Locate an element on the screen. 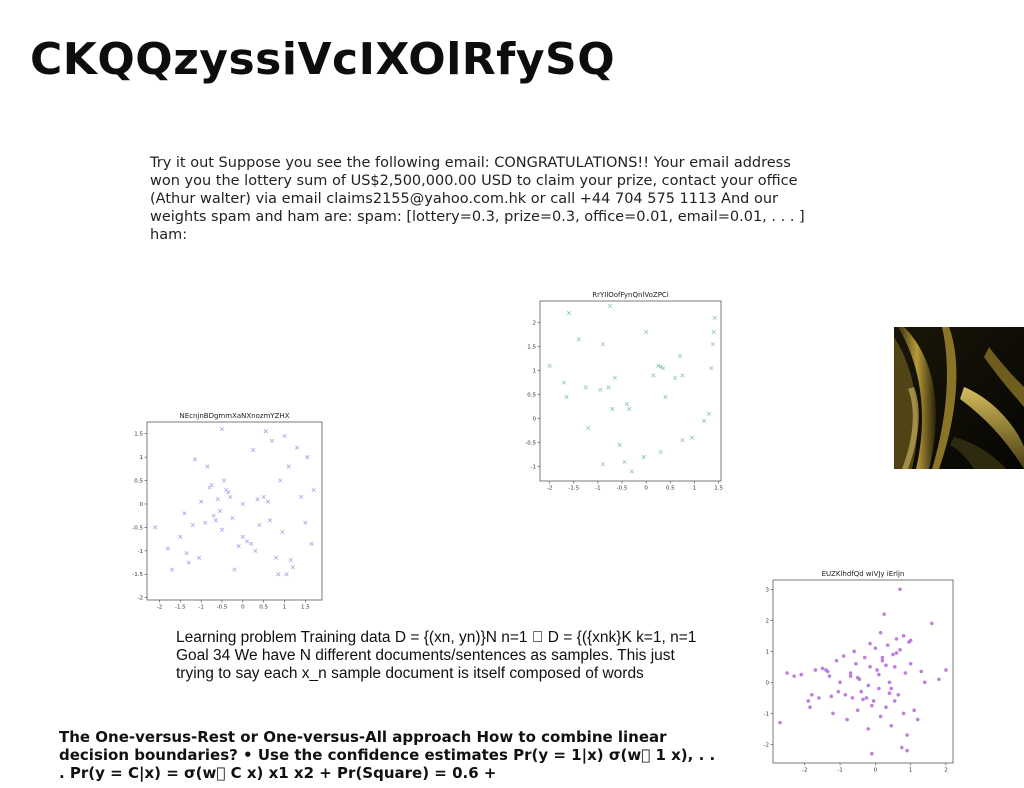 Image resolution: width=1024 pixels, height=788 pixels. chart-title: RrYIlOofFynQnlVoZPCi is located at coordinates (630, 295).